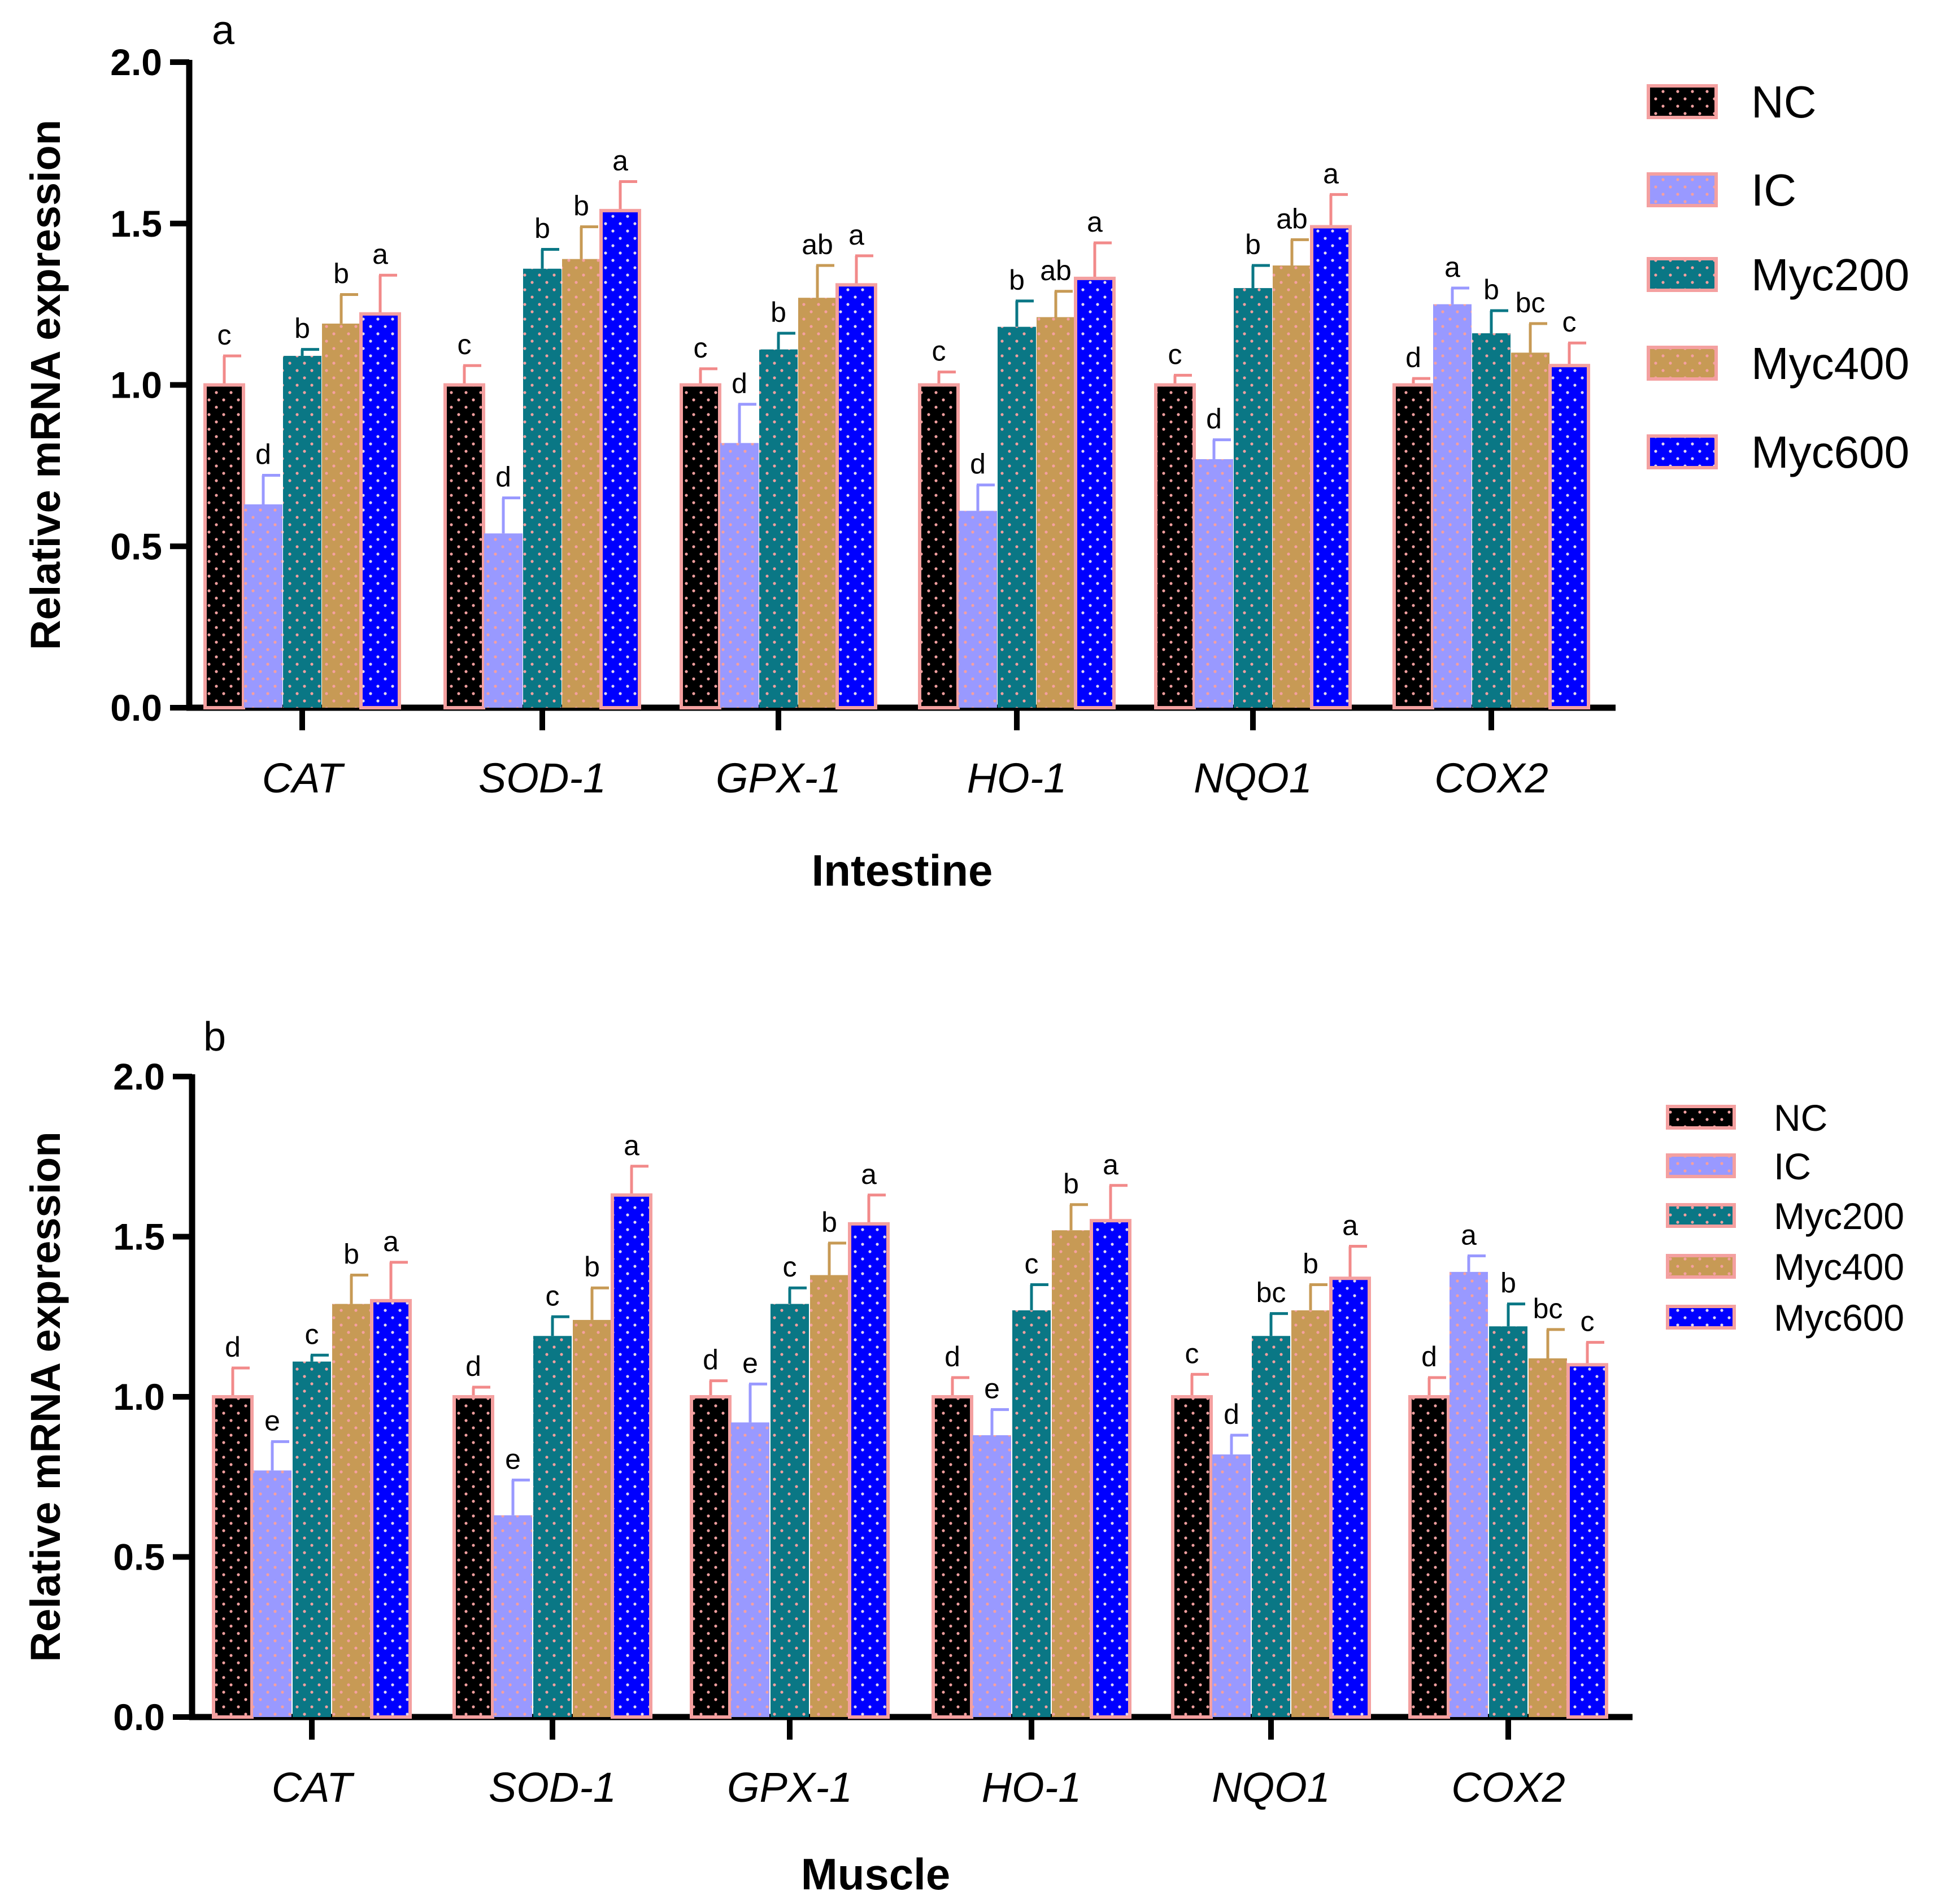  Describe the element at coordinates (1683, 363) in the screenshot. I see `legend-swatch-myc400` at that location.